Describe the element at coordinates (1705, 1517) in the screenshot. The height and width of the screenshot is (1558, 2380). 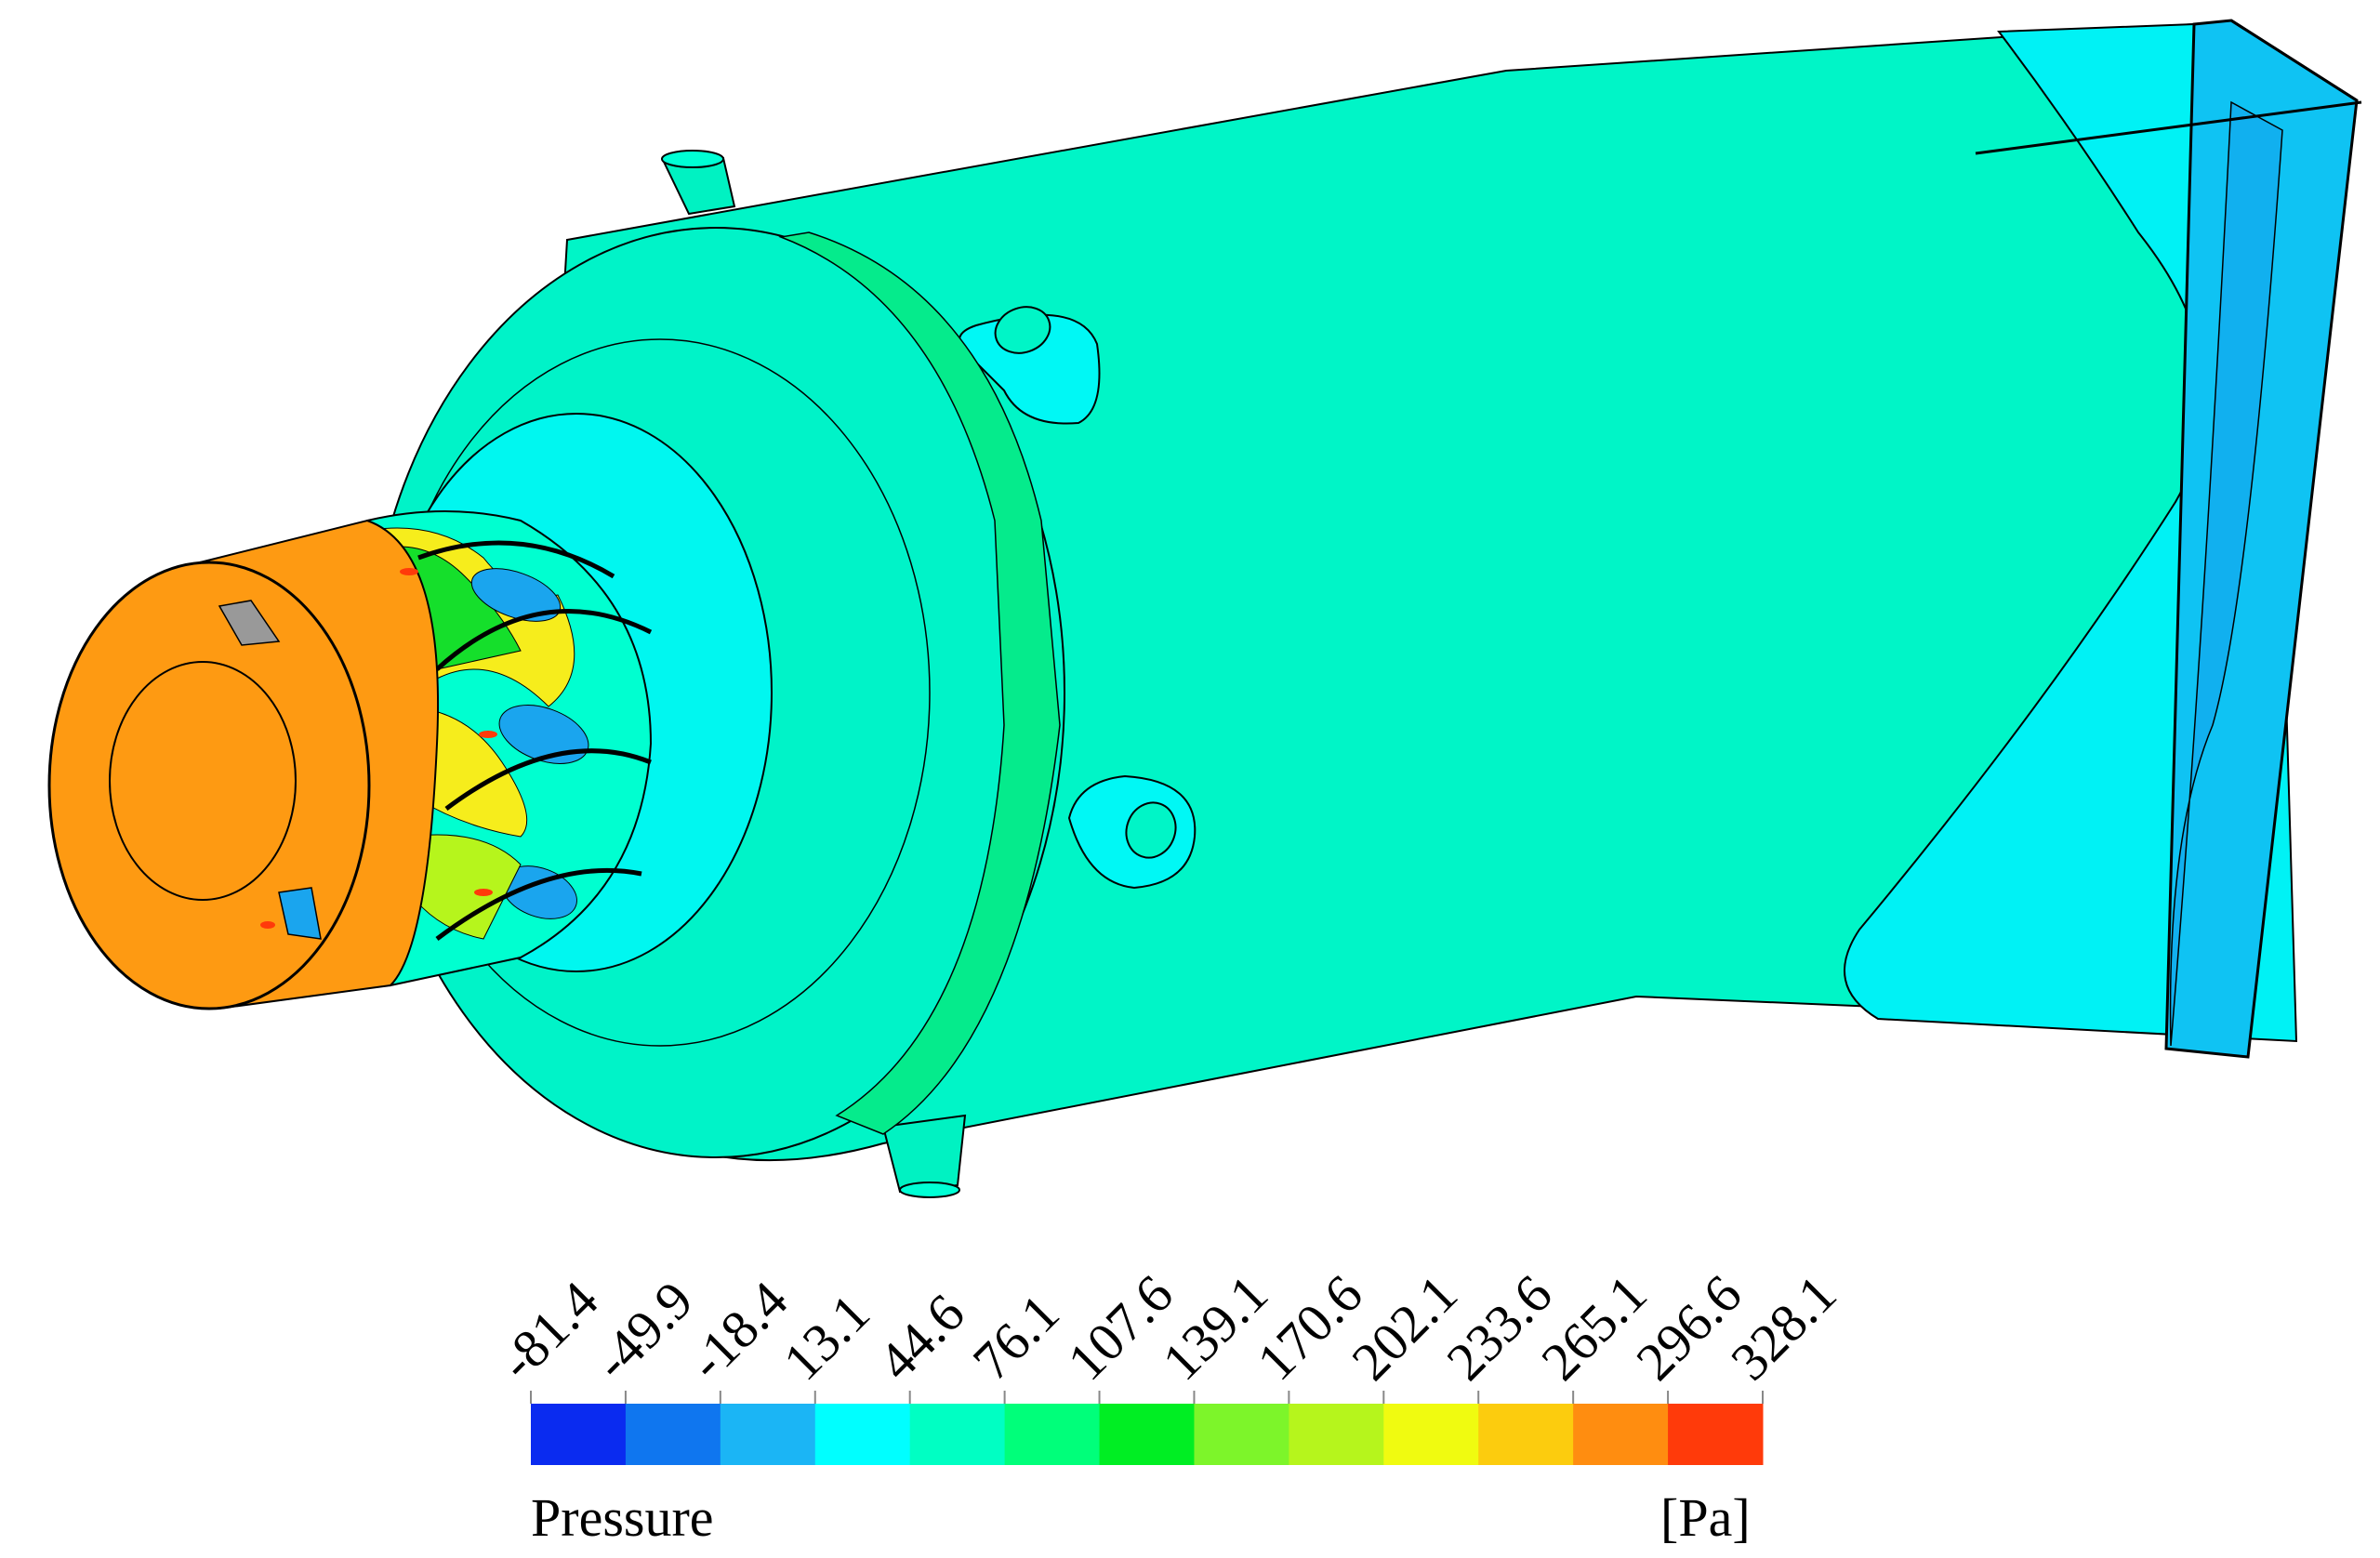
I see `legend-unit: [Pa]` at that location.